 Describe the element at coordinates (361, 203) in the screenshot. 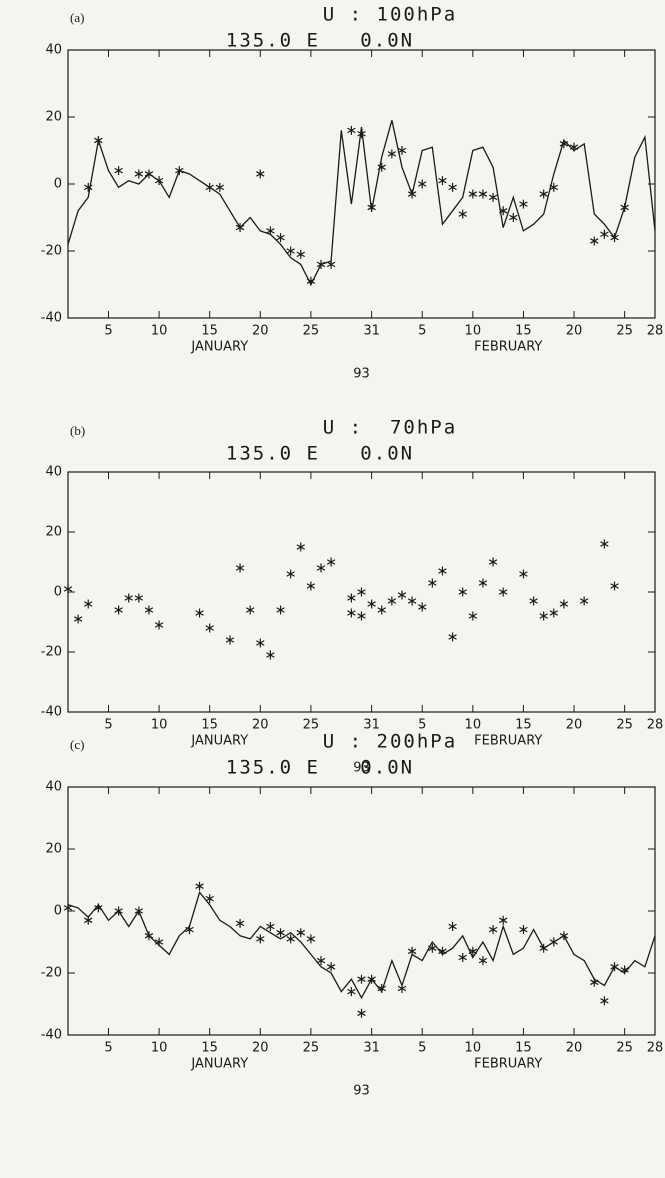

I see `data-line` at that location.